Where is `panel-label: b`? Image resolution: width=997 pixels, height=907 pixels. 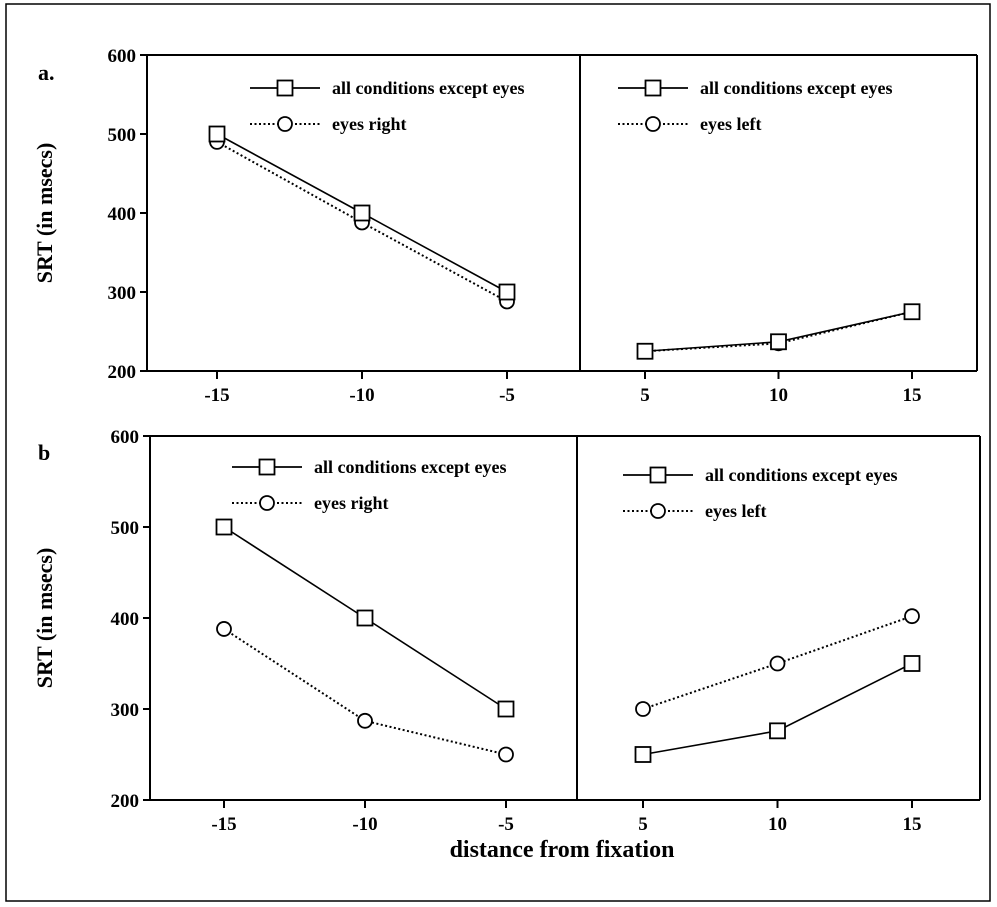 panel-label: b is located at coordinates (44, 452).